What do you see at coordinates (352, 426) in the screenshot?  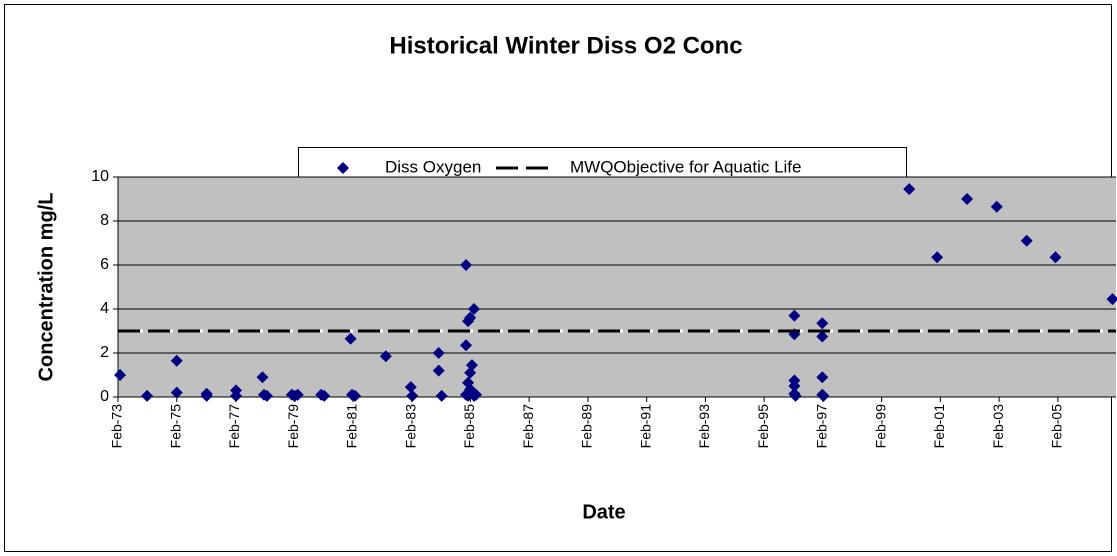 I see `x-tick-label: Feb-81` at bounding box center [352, 426].